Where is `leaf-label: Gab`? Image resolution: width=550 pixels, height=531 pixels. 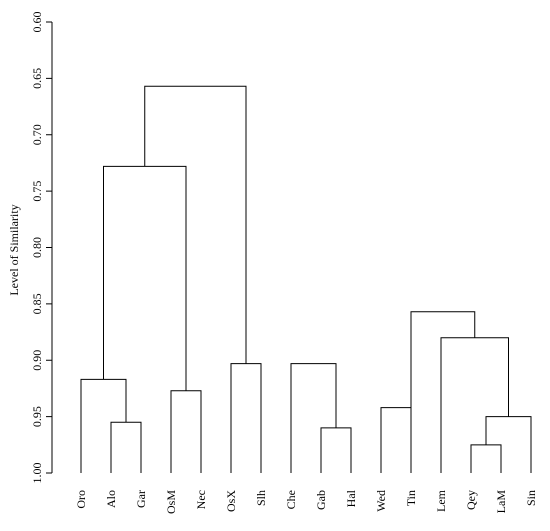
leaf-label: Gab is located at coordinates (321, 500).